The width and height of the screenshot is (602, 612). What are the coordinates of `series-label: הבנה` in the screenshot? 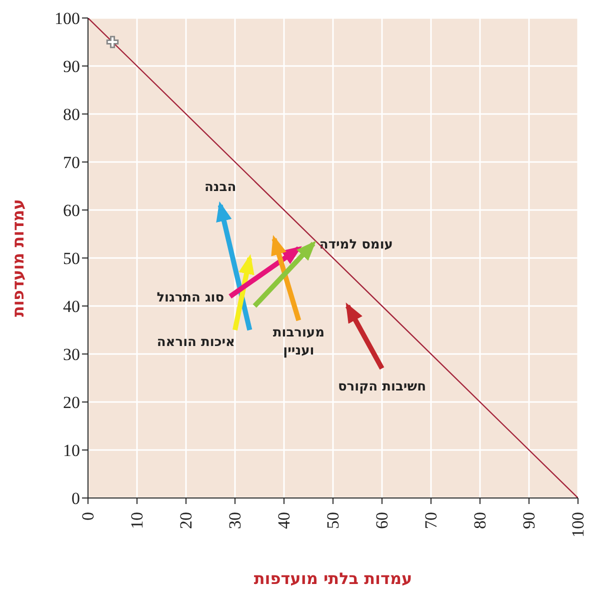 It's located at (220, 188).